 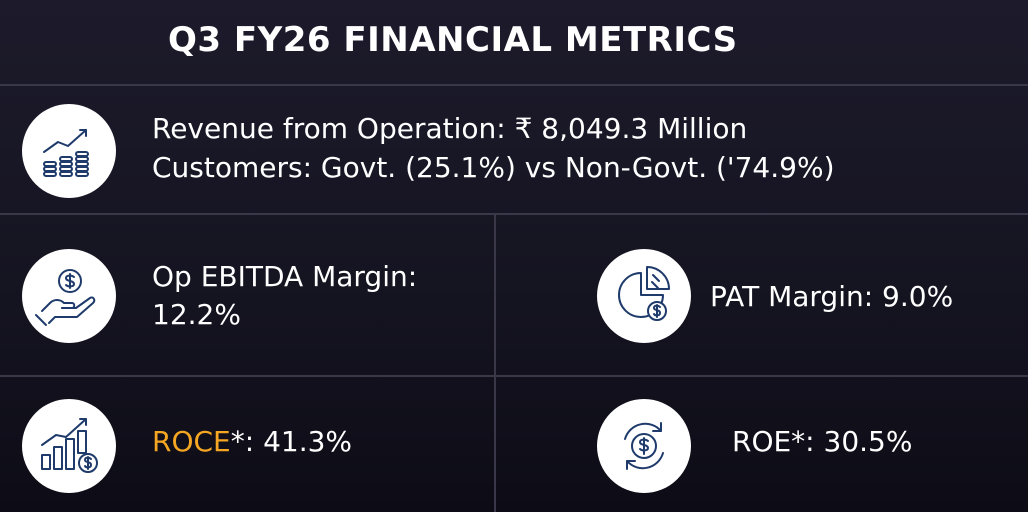 I want to click on roce-label: ROCE, so click(x=191, y=441).